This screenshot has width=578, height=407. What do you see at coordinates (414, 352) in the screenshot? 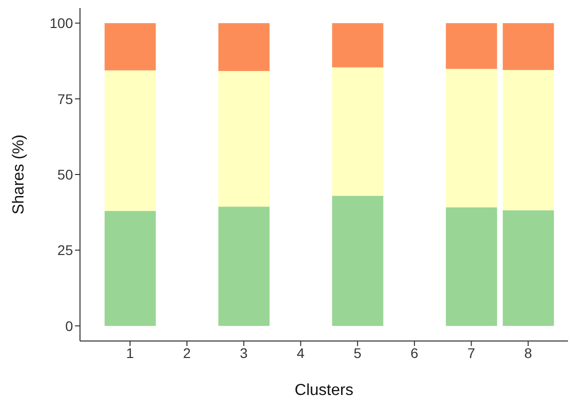
I see `x-tick-label: 6` at bounding box center [414, 352].